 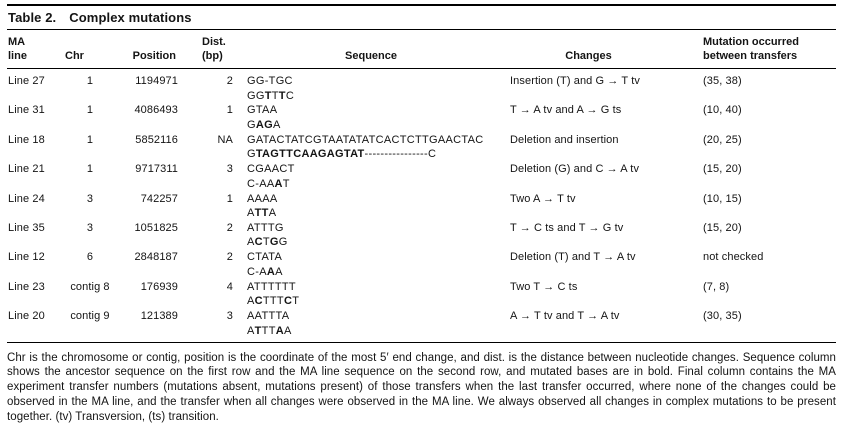 What do you see at coordinates (159, 316) in the screenshot?
I see `cell-position: 121389` at bounding box center [159, 316].